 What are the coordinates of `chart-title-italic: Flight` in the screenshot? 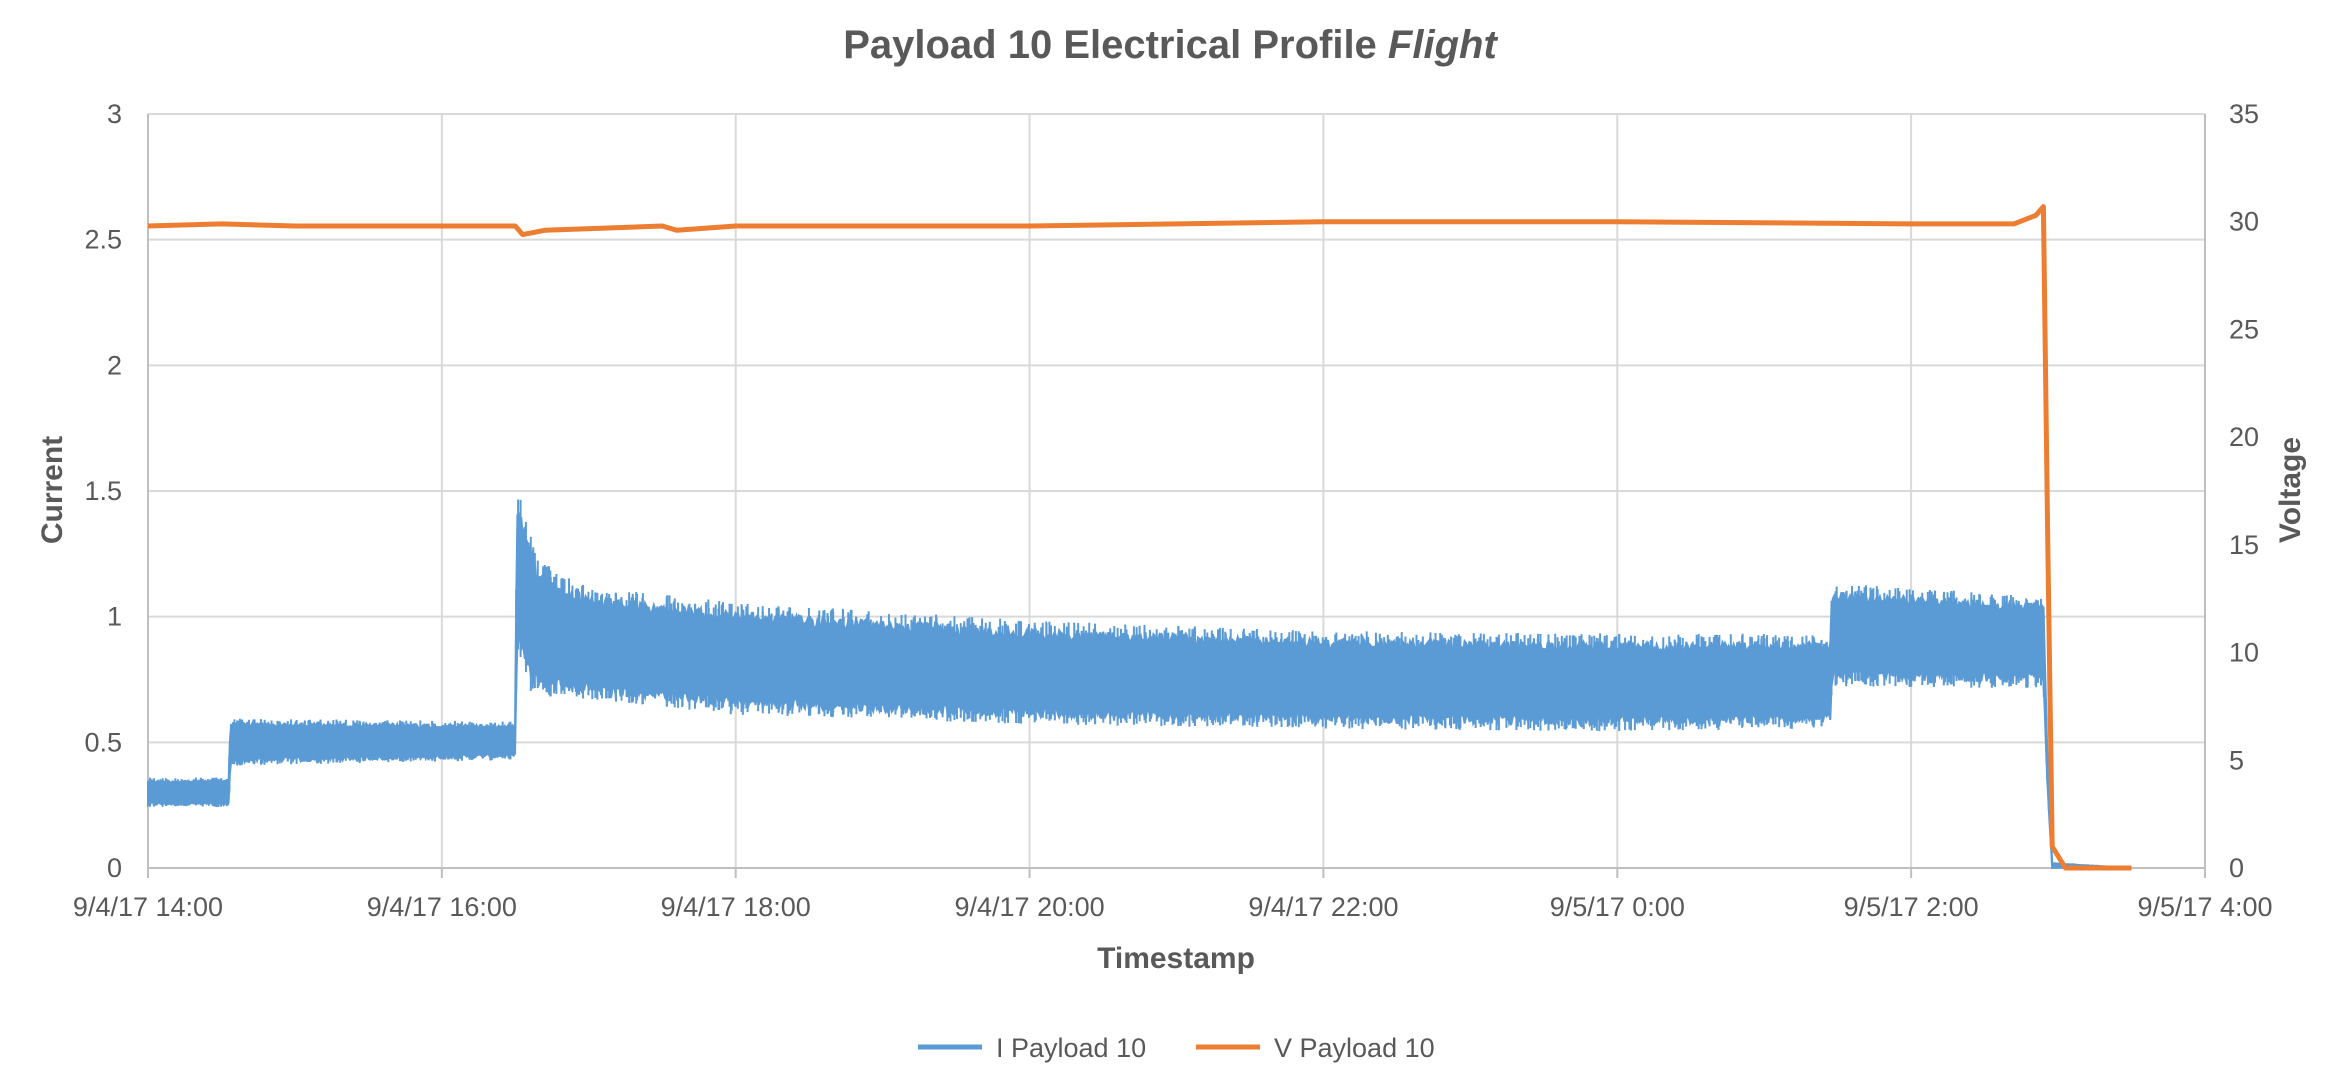 It's located at (1443, 45).